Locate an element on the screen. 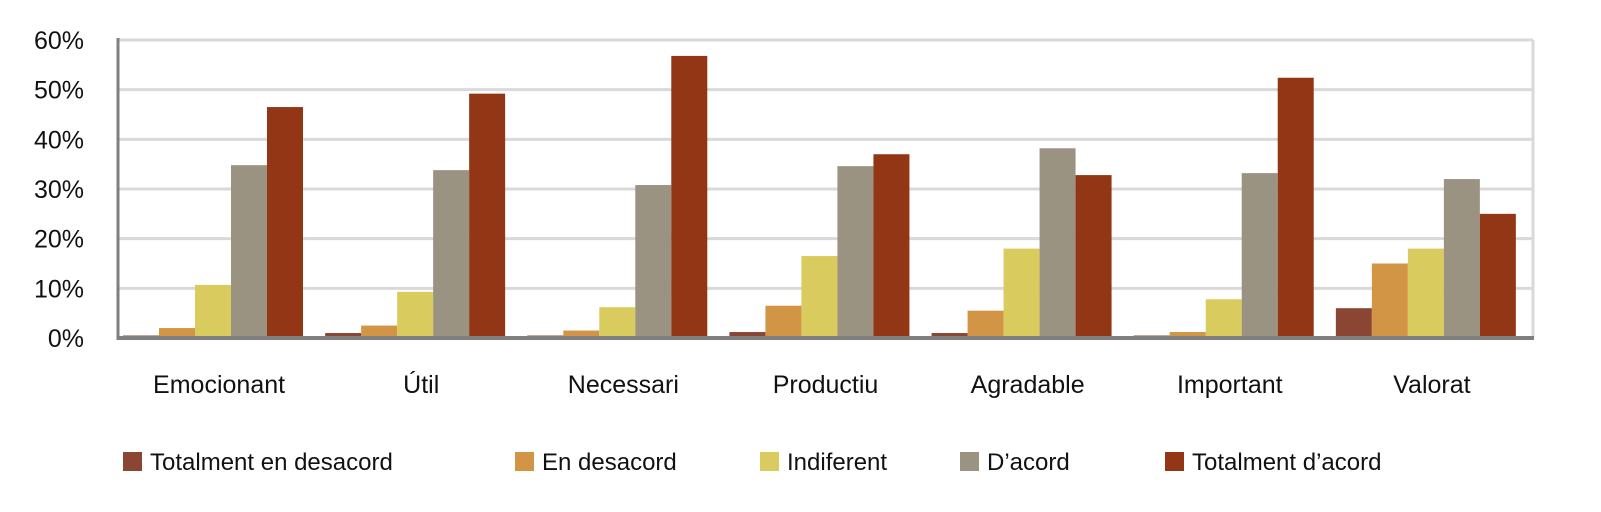 The image size is (1601, 512). y-tick-label: 40% is located at coordinates (59, 140).